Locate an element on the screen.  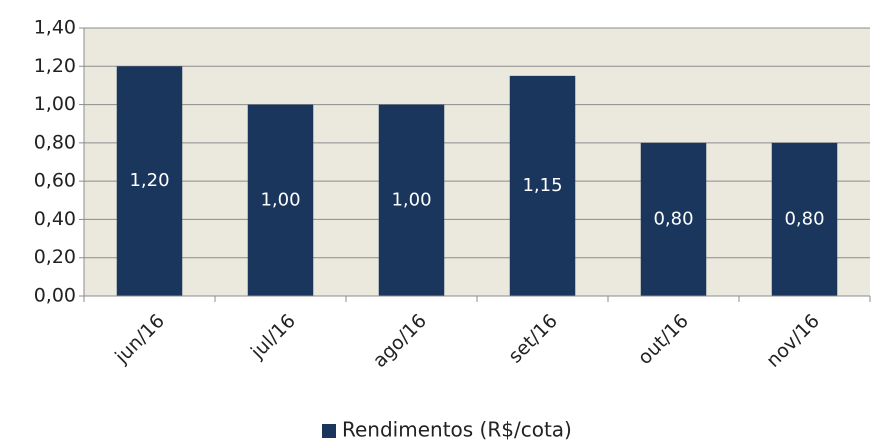
y-tick-label: 0,60 is located at coordinates (55, 181).